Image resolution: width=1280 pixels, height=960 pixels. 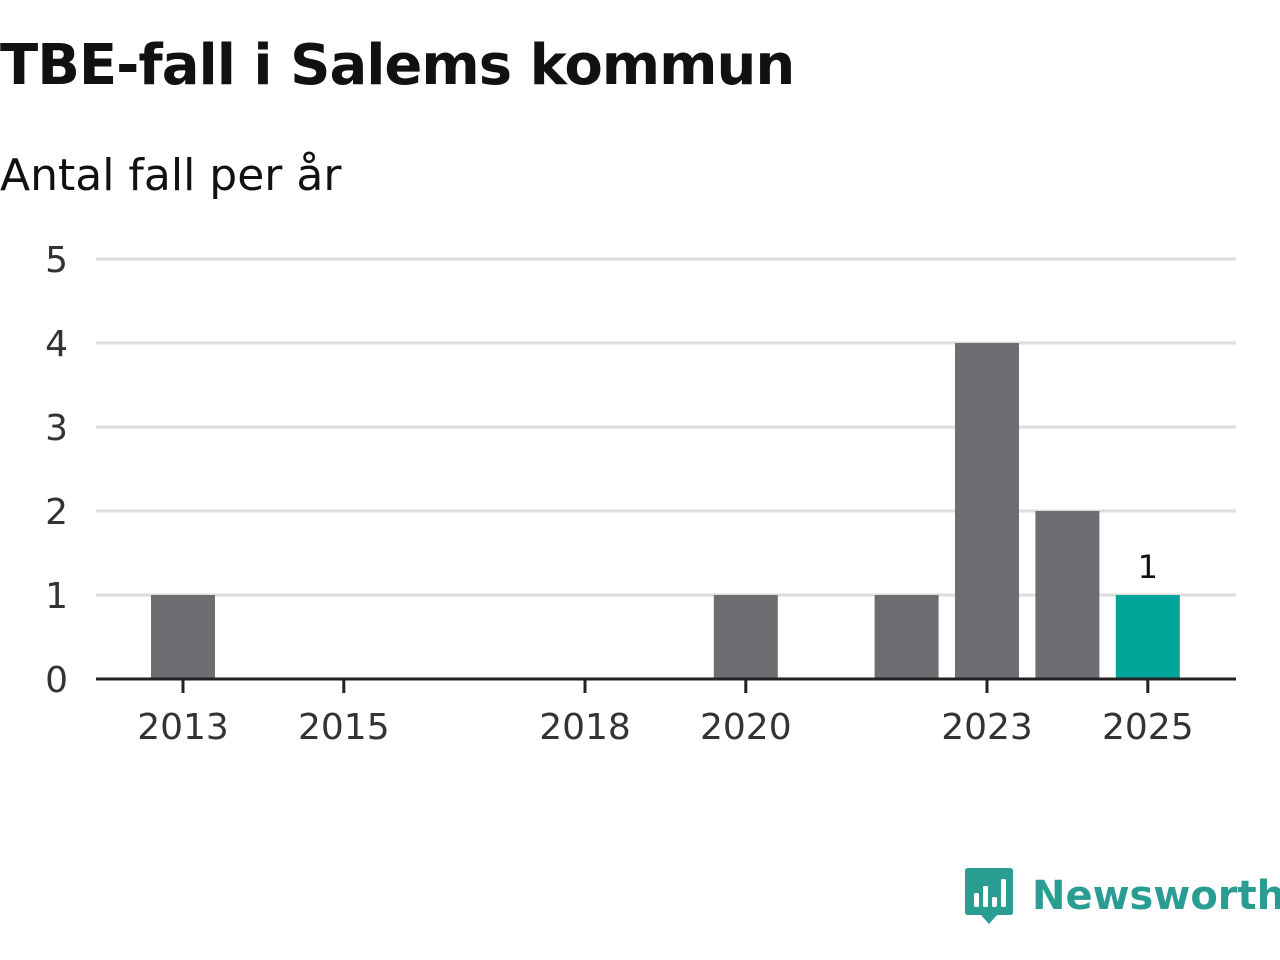 I want to click on data-label-2025: 1, so click(x=1148, y=567).